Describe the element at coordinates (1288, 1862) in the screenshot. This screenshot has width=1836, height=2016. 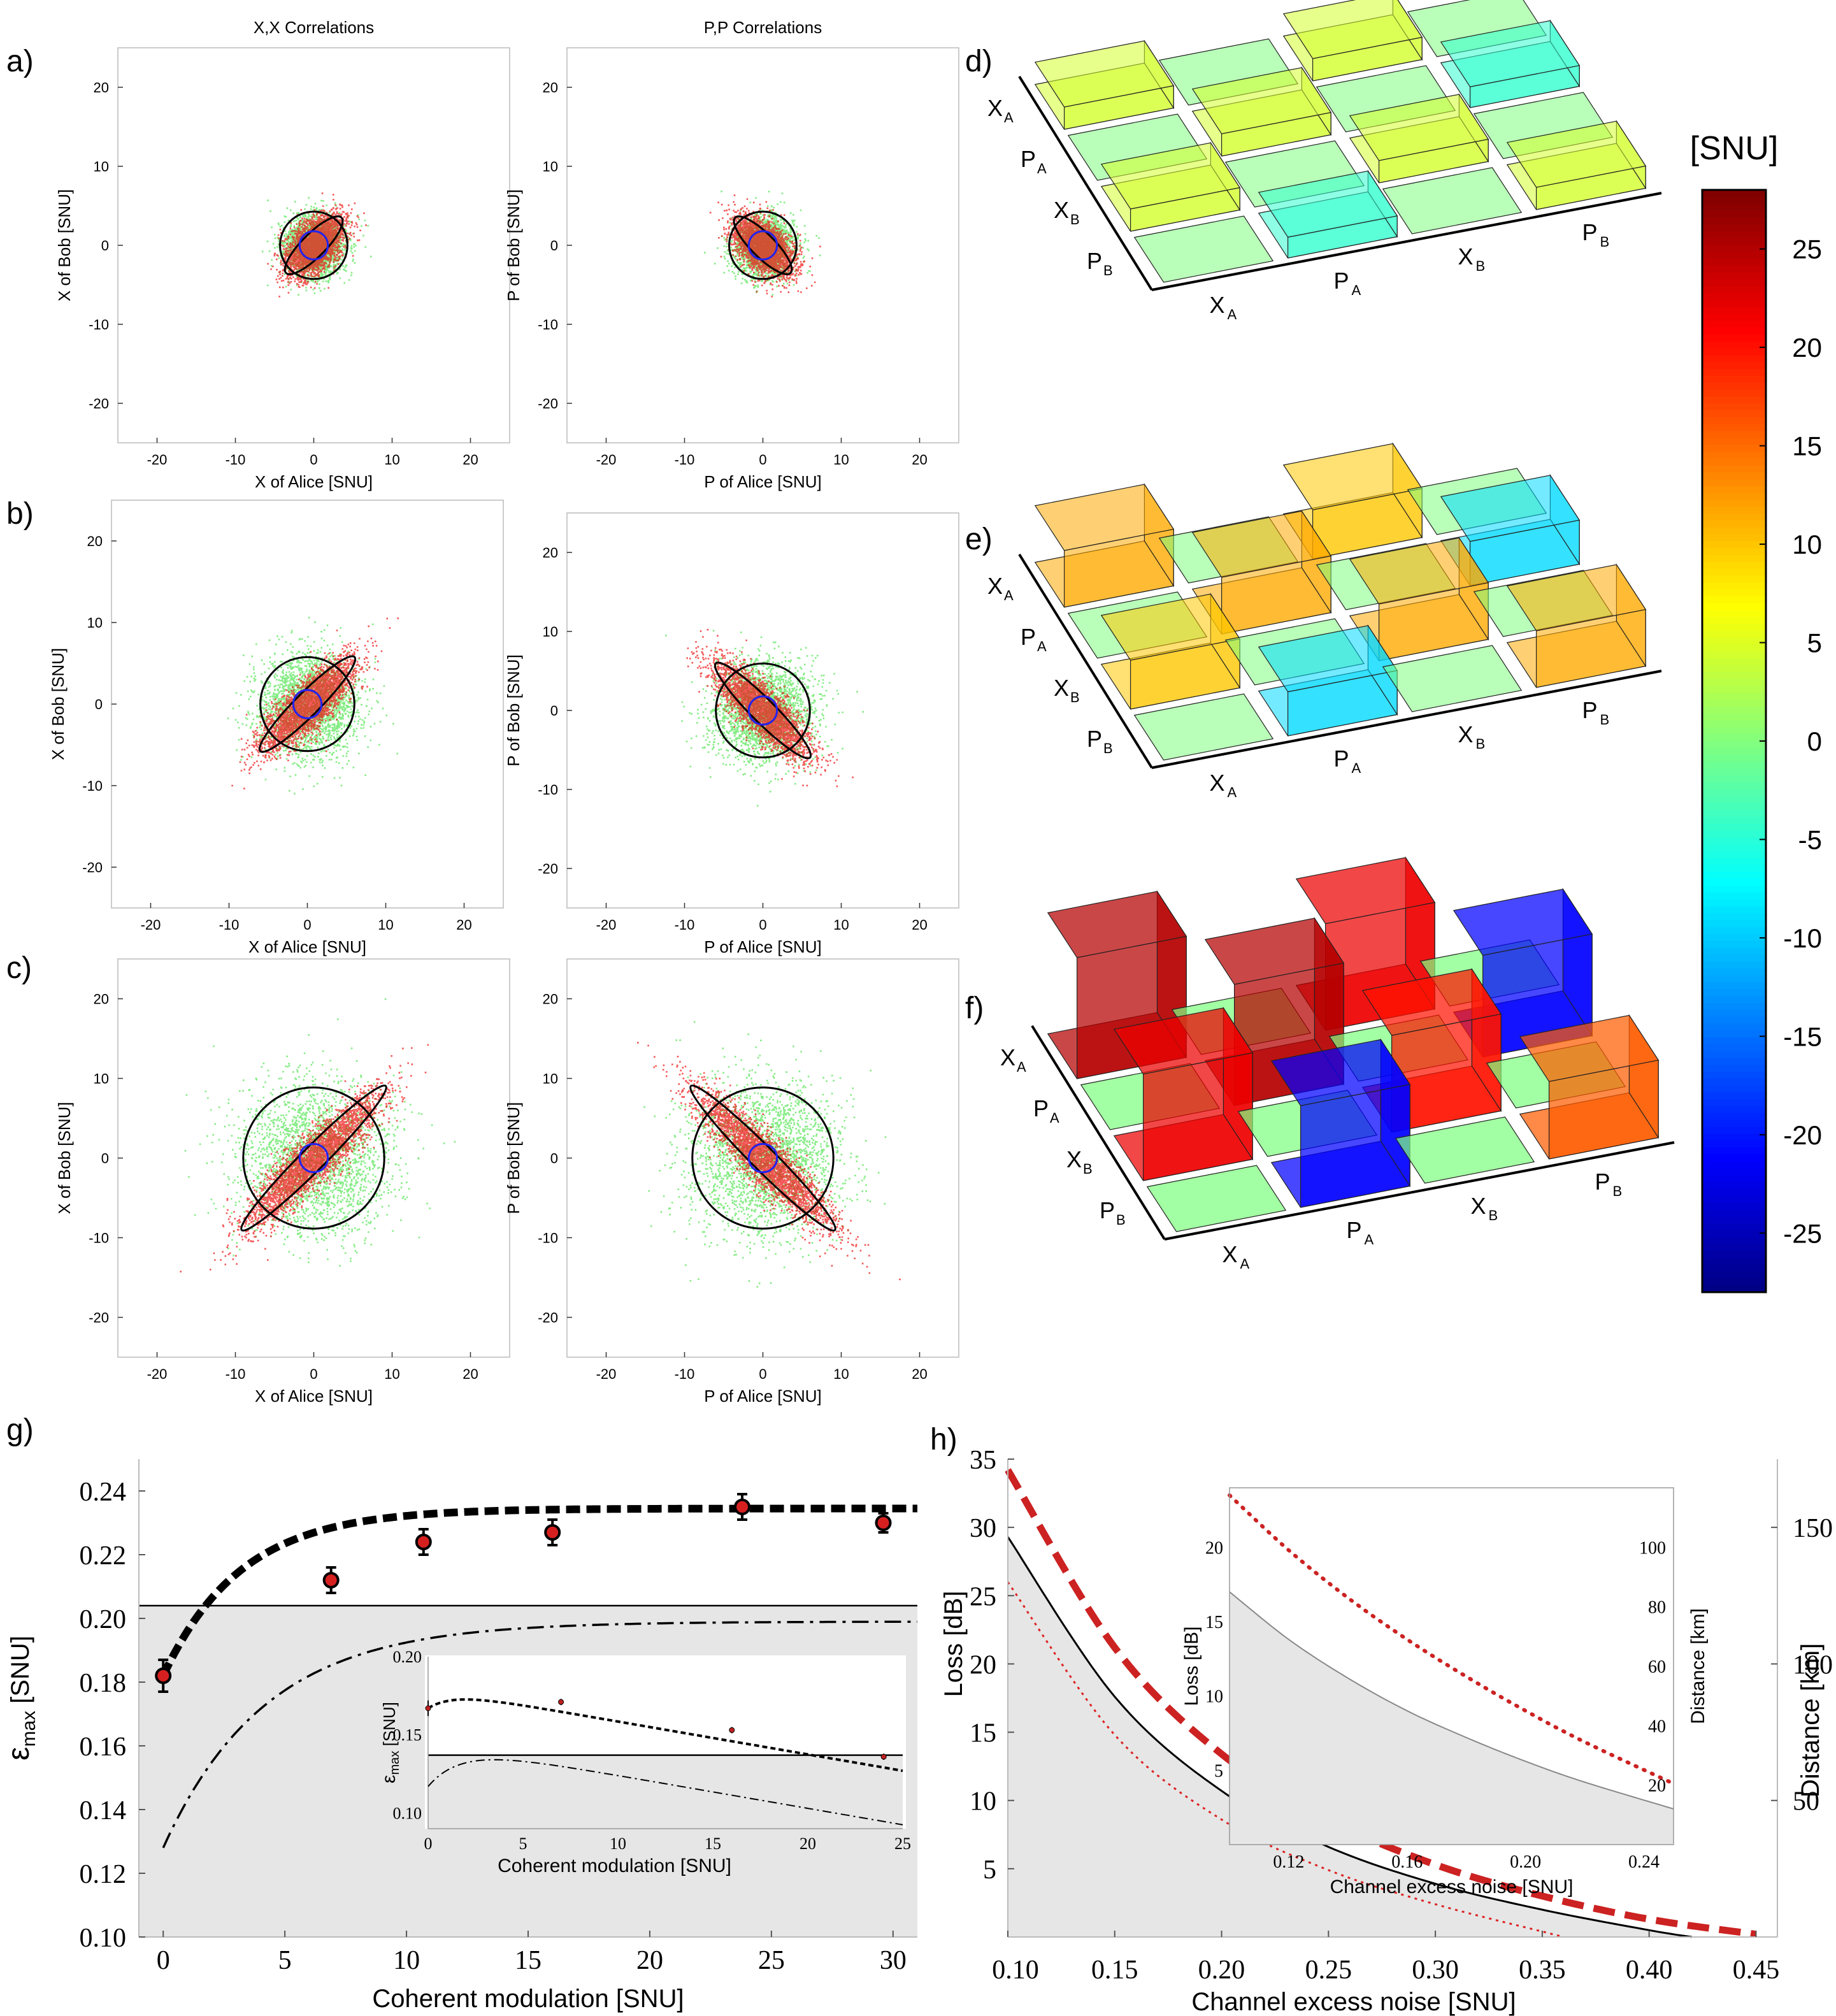
I see `inset-x-tick-label: 0.12` at that location.